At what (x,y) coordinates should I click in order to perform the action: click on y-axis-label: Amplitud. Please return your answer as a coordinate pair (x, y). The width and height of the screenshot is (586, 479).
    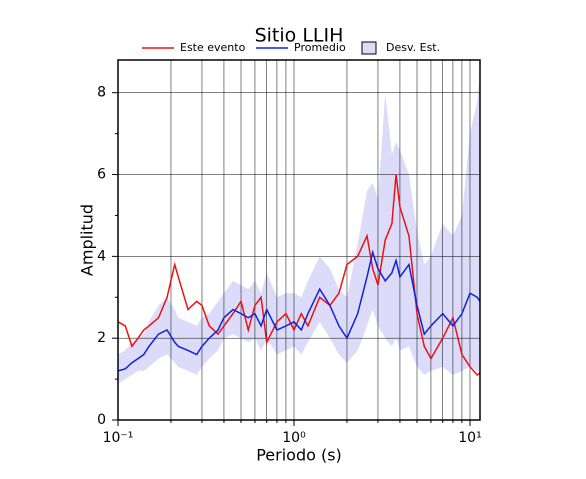
    Looking at the image, I should click on (87, 240).